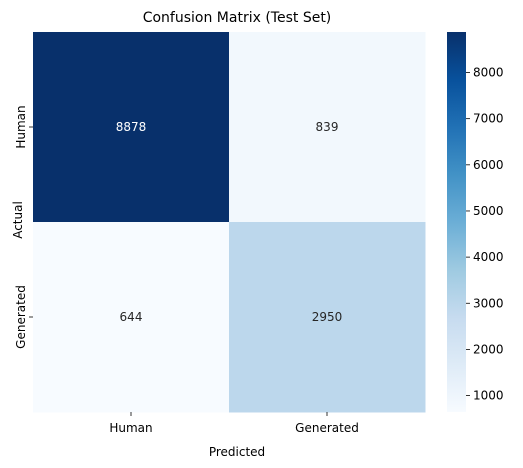 The width and height of the screenshot is (523, 468). I want to click on colorbar-tick-label: 1000, so click(488, 396).